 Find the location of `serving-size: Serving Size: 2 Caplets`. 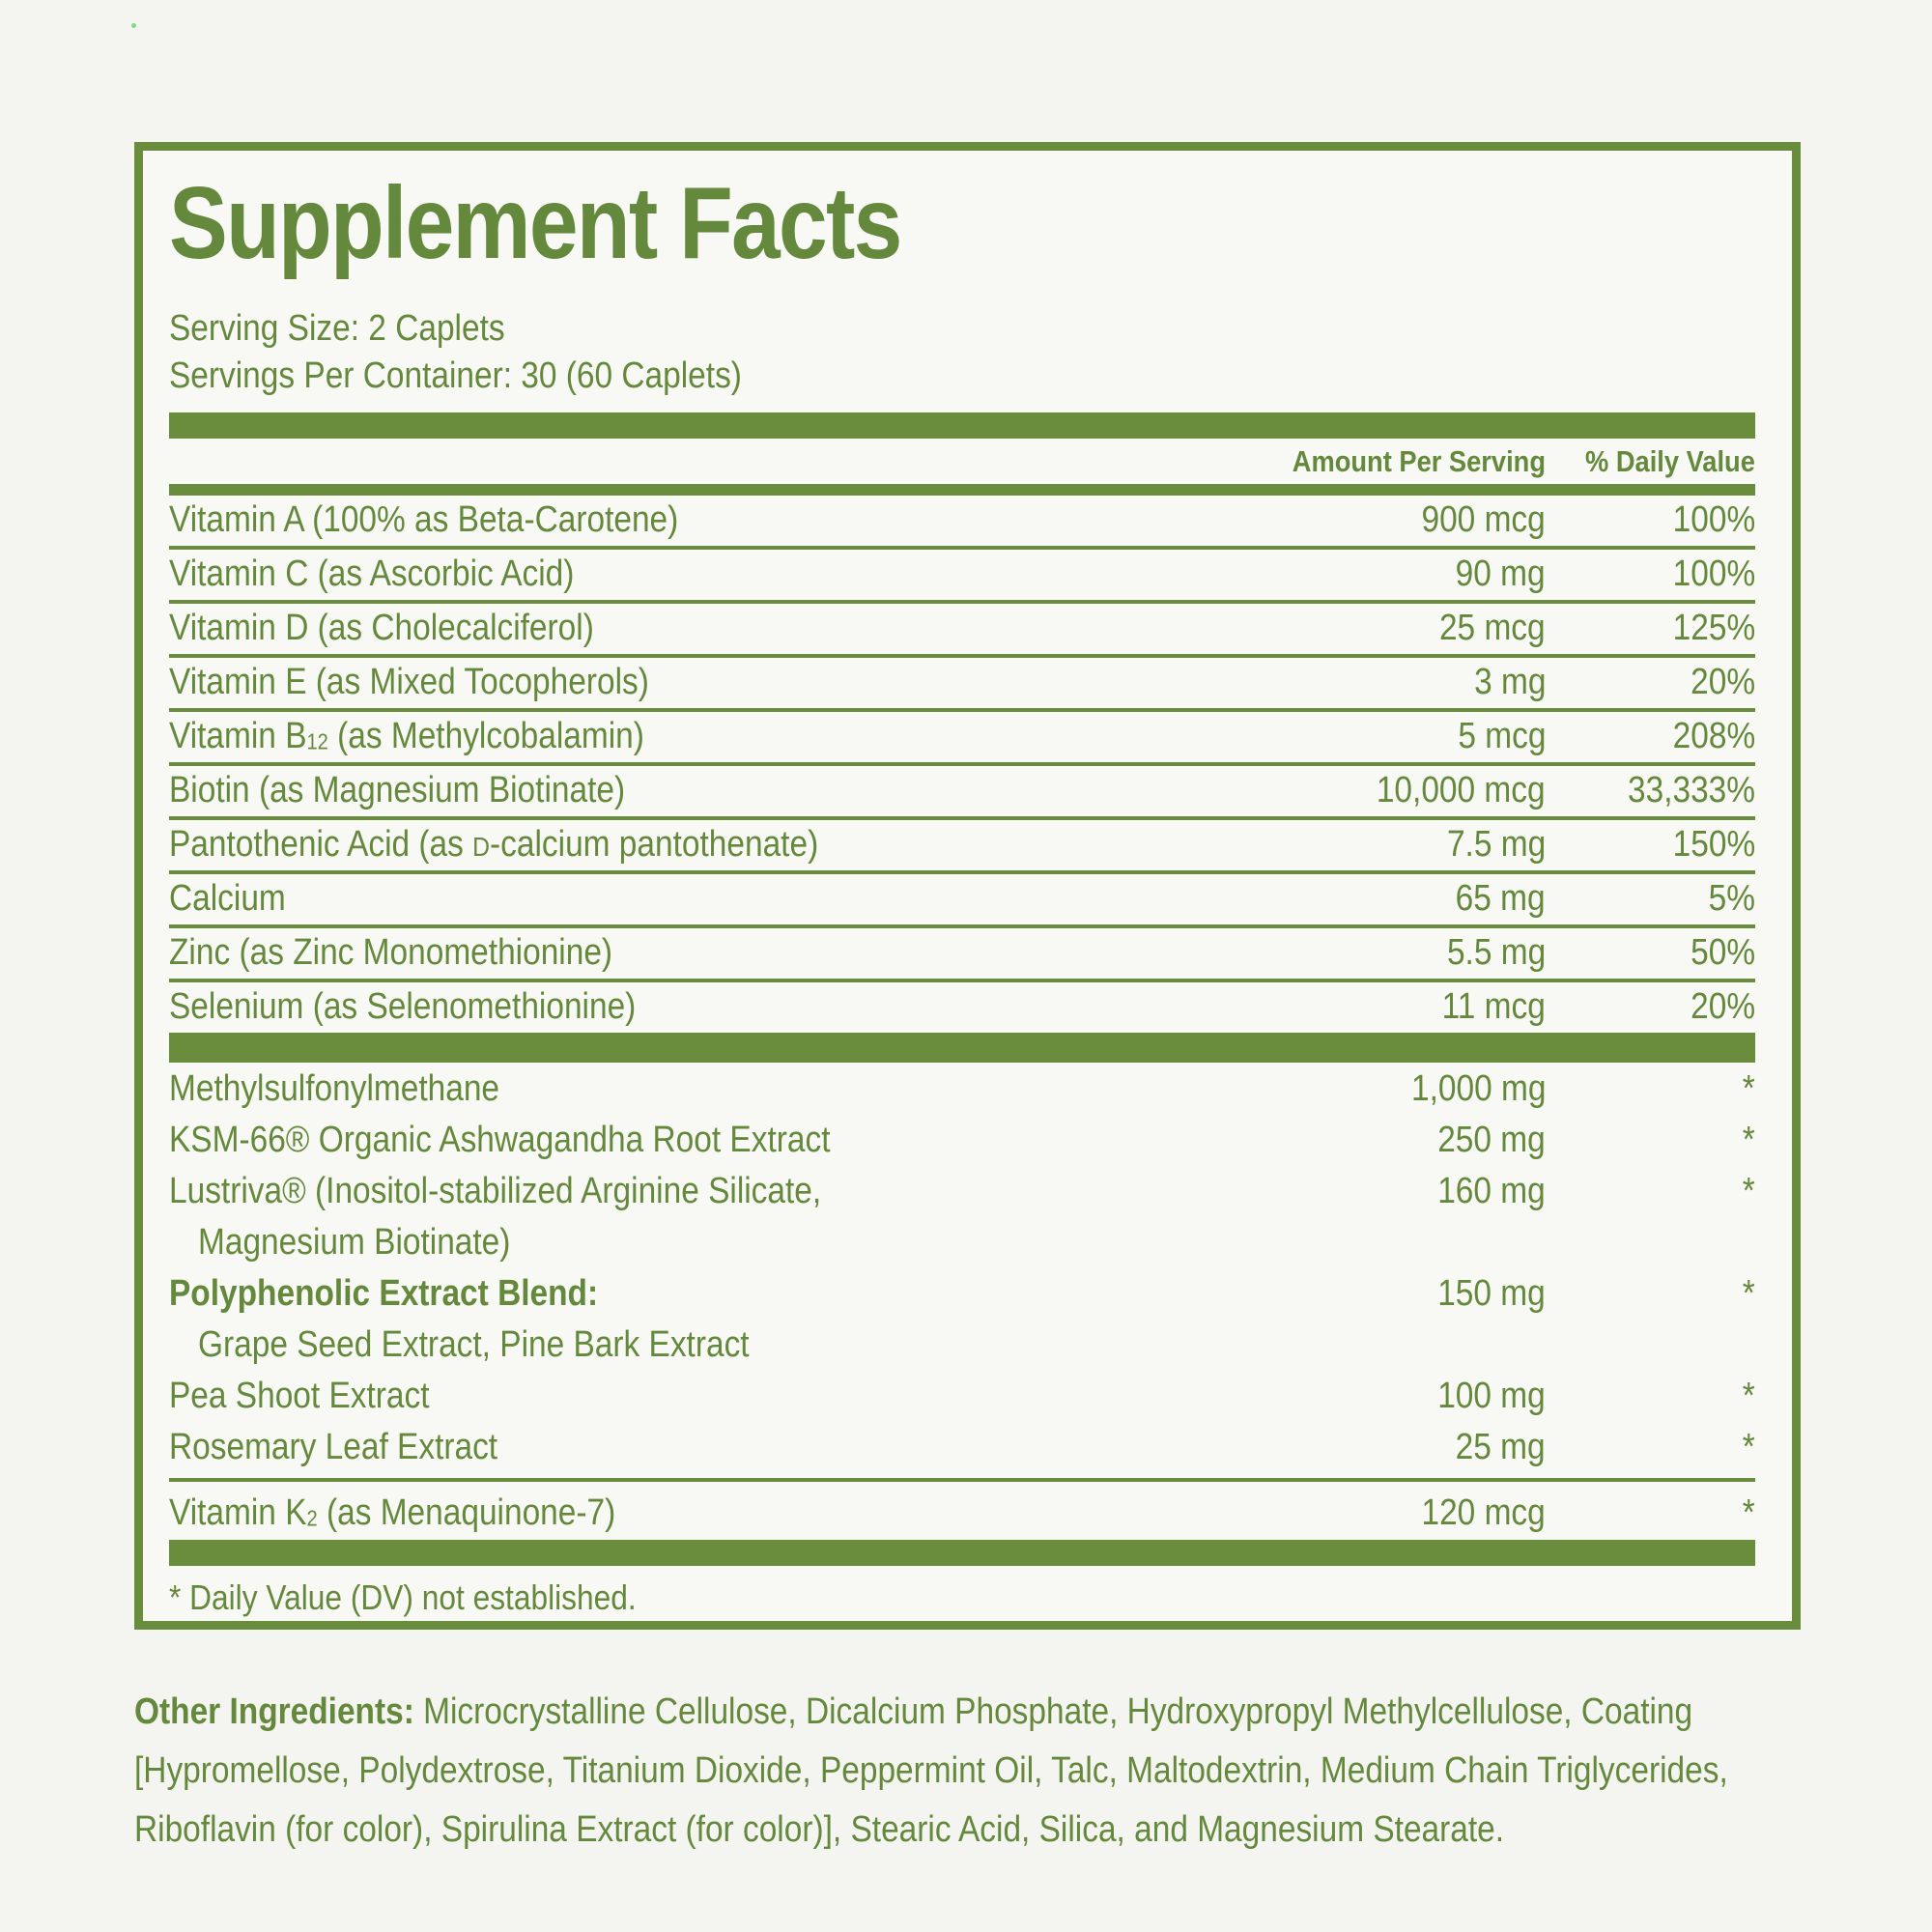

serving-size: Serving Size: 2 Caplets is located at coordinates (337, 328).